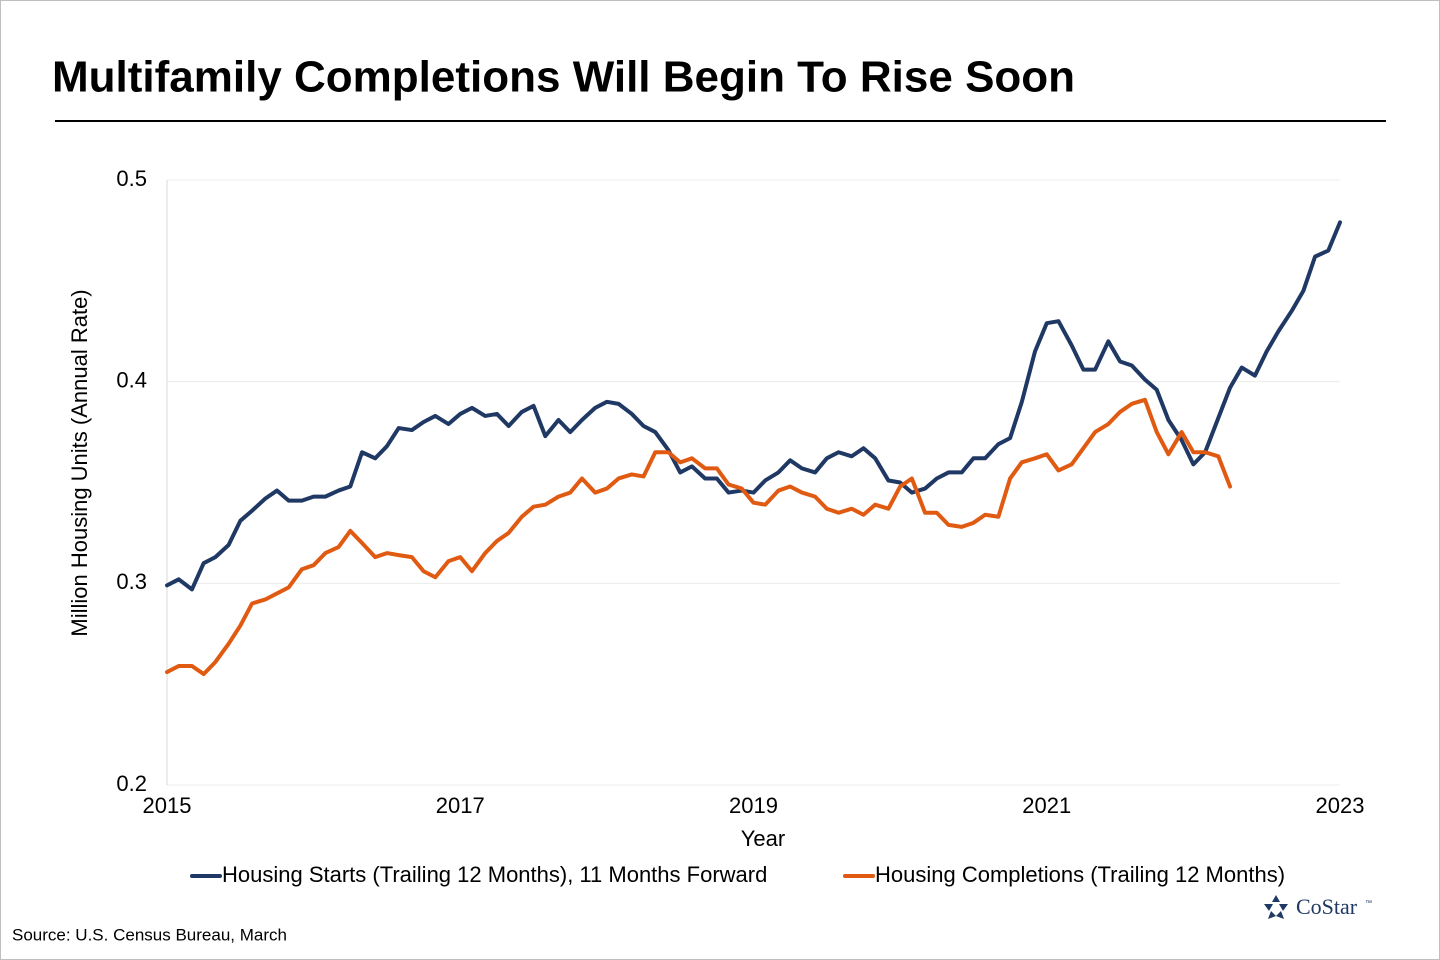  Describe the element at coordinates (131, 178) in the screenshot. I see `y-tick-label: 0.5` at that location.